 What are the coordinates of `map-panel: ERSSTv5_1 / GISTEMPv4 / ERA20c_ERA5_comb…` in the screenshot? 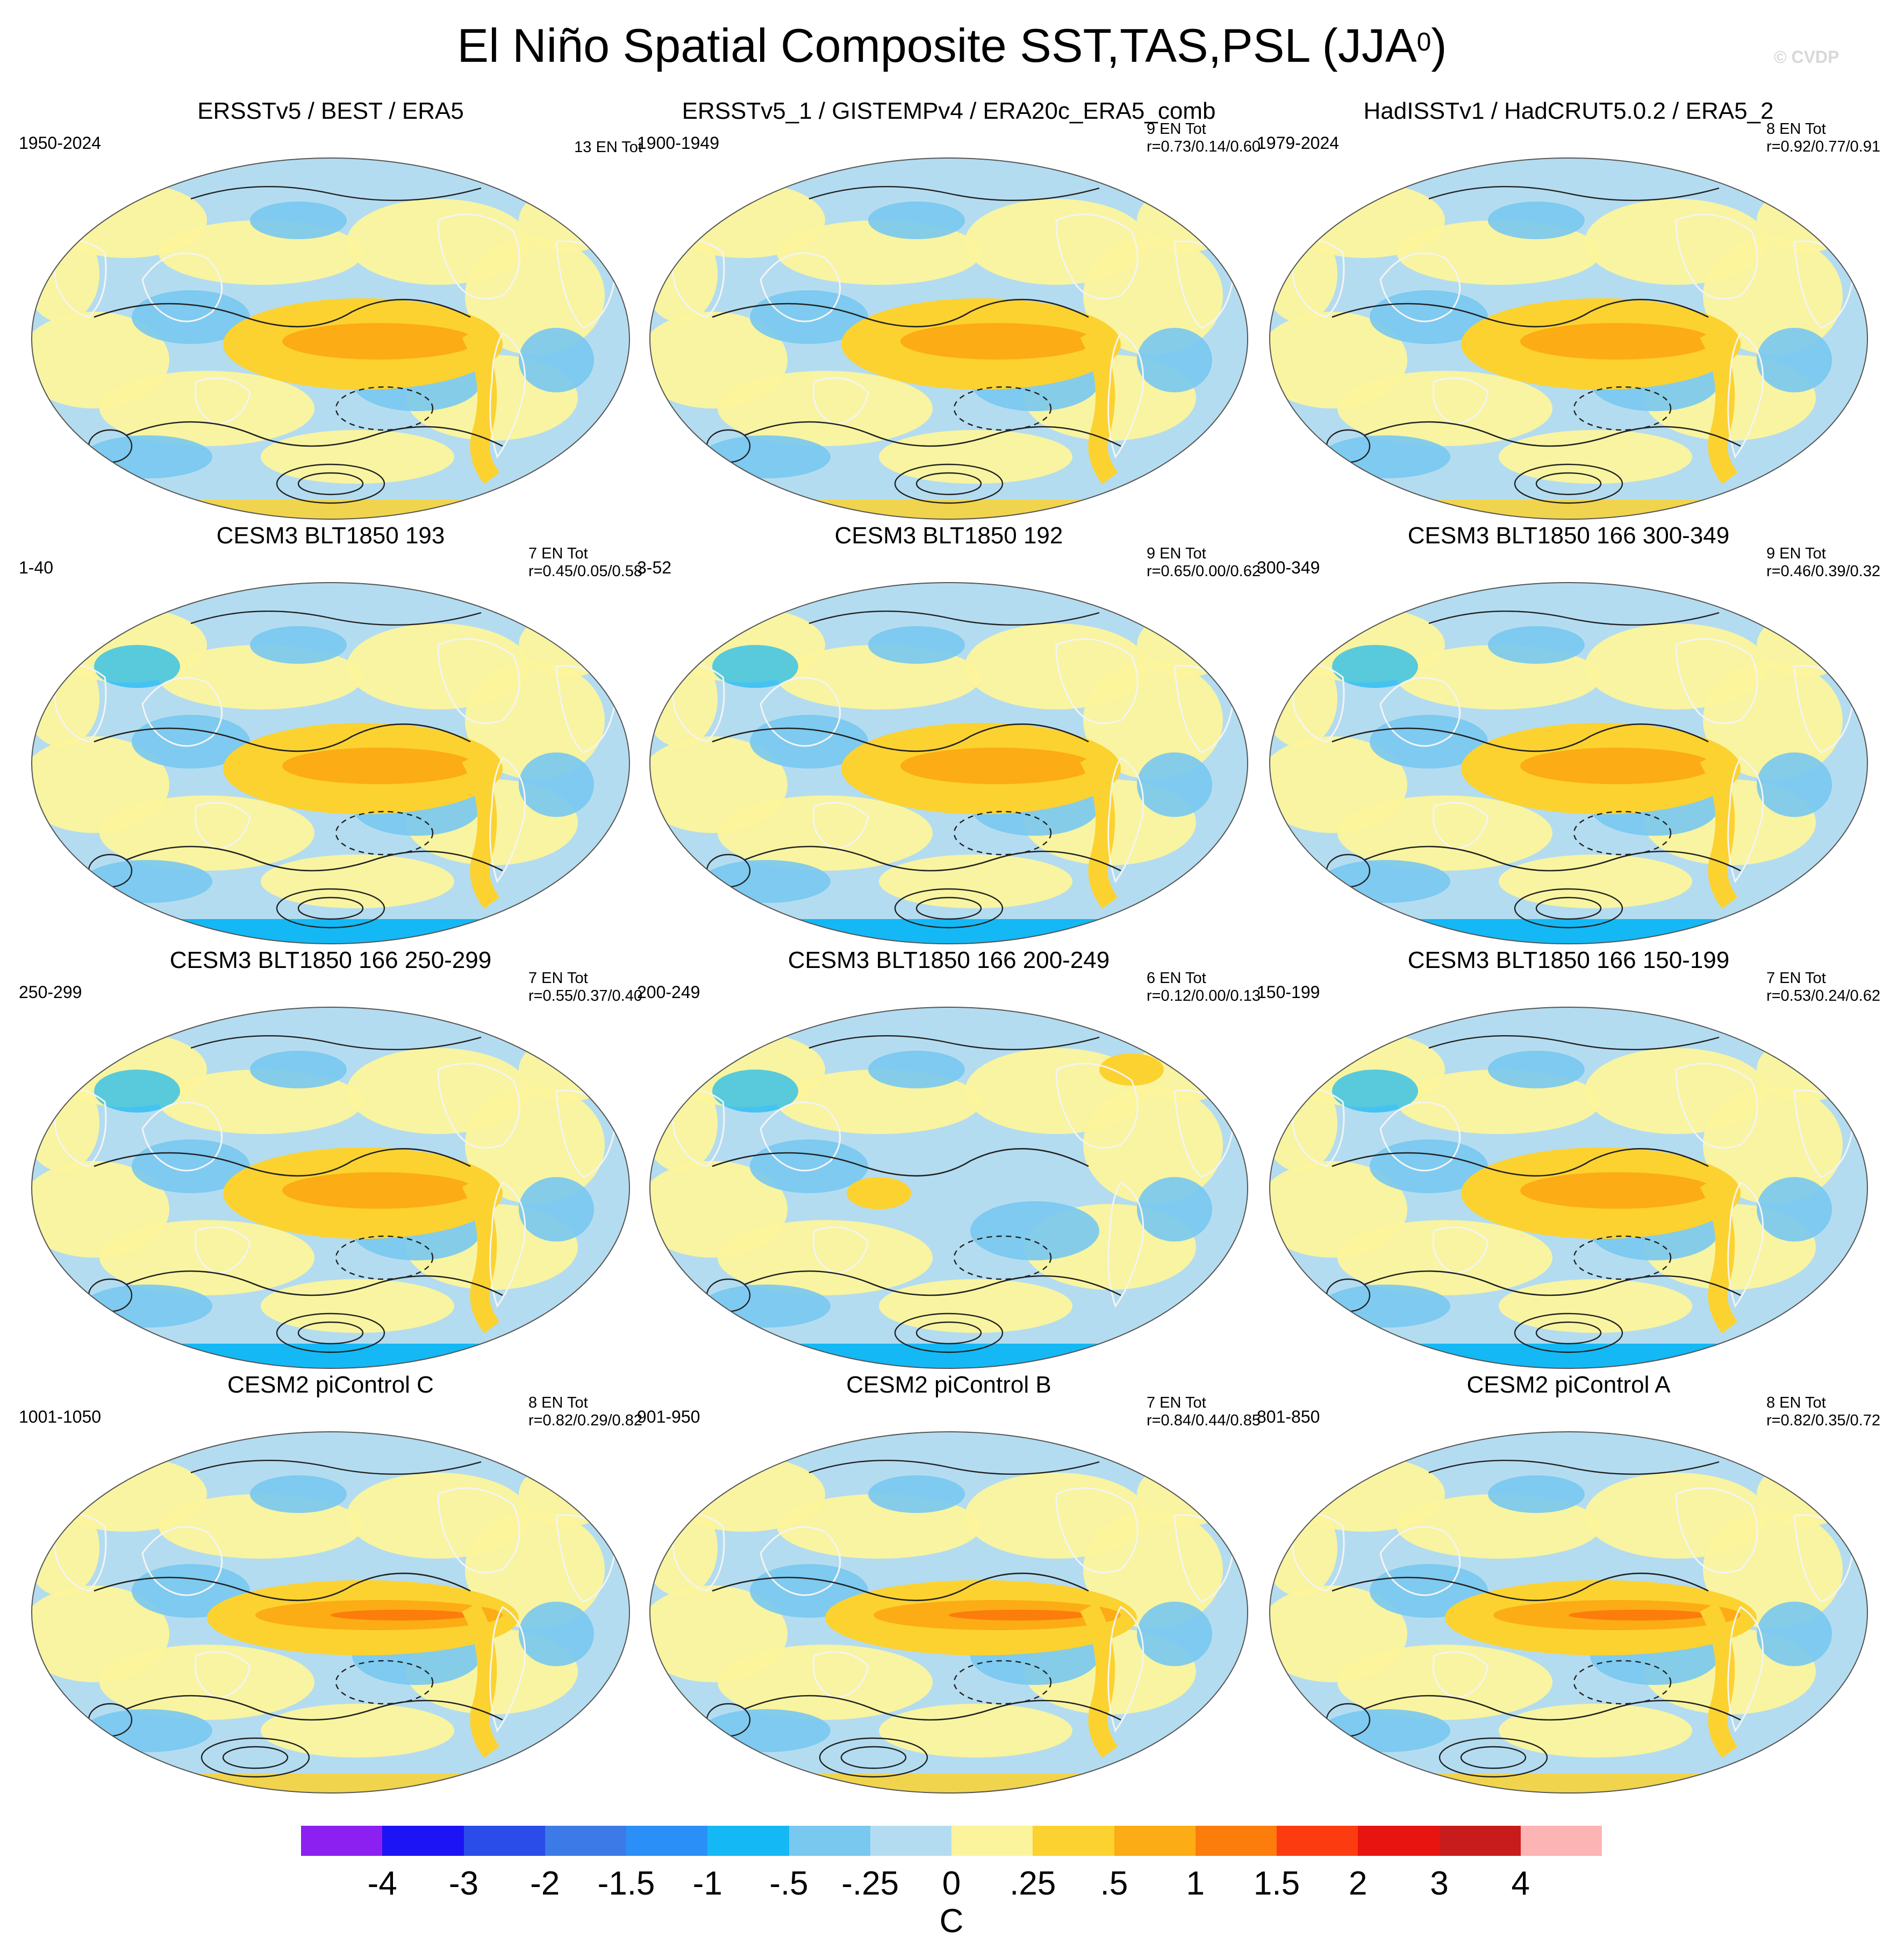 It's located at (949, 309).